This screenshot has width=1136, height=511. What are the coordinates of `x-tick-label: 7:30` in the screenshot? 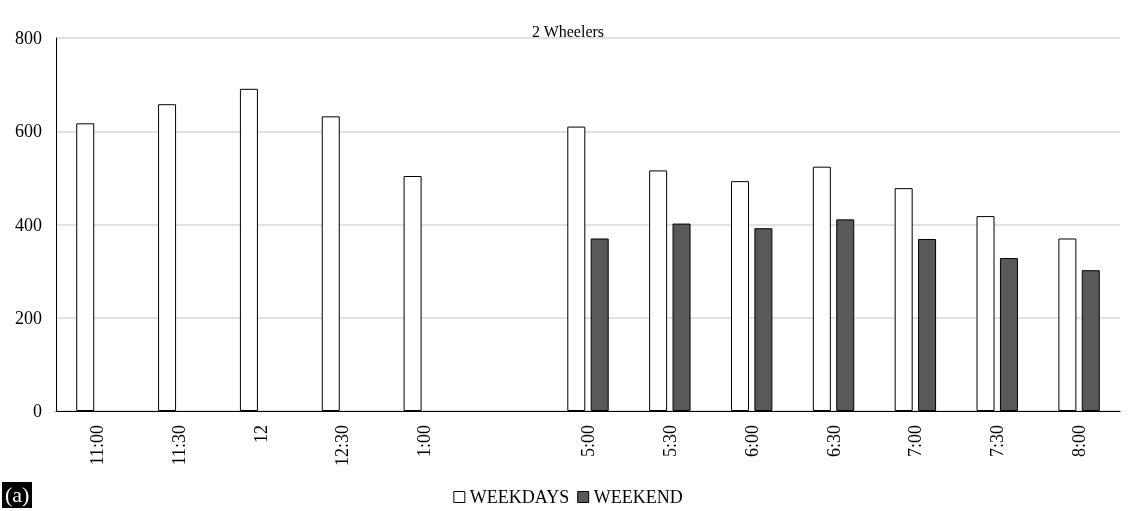 It's located at (997, 441).